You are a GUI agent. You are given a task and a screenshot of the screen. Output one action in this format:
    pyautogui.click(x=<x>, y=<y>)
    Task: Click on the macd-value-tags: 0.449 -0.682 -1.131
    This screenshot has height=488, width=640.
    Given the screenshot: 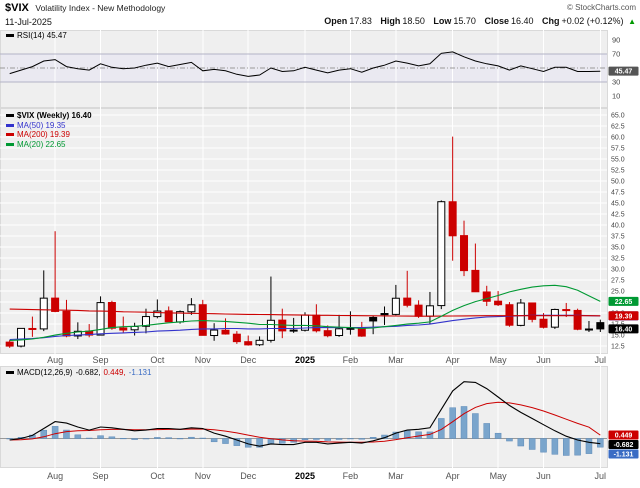 What is the action you would take?
    pyautogui.click(x=623, y=444)
    